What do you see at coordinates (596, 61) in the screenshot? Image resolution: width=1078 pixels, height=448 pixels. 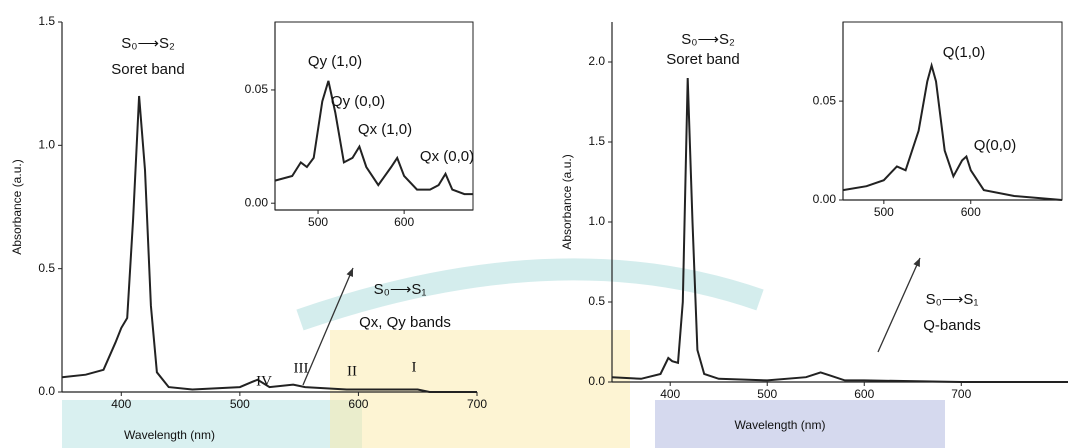 I see `y-tick-label: 2.0` at bounding box center [596, 61].